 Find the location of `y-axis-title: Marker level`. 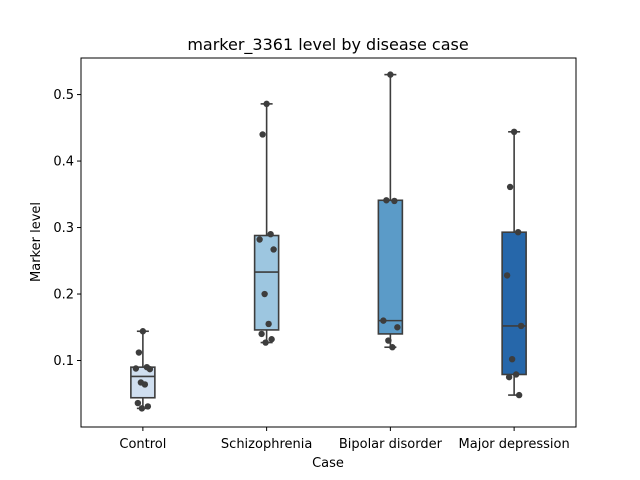

y-axis-title: Marker level is located at coordinates (36, 242).